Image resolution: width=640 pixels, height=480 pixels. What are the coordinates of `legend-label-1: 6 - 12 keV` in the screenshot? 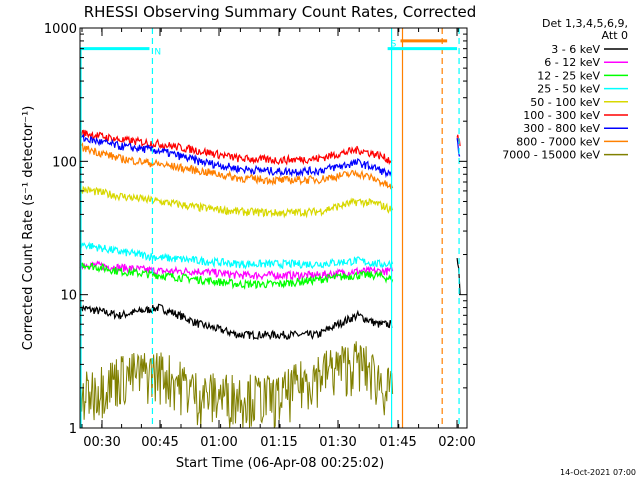 It's located at (572, 62).